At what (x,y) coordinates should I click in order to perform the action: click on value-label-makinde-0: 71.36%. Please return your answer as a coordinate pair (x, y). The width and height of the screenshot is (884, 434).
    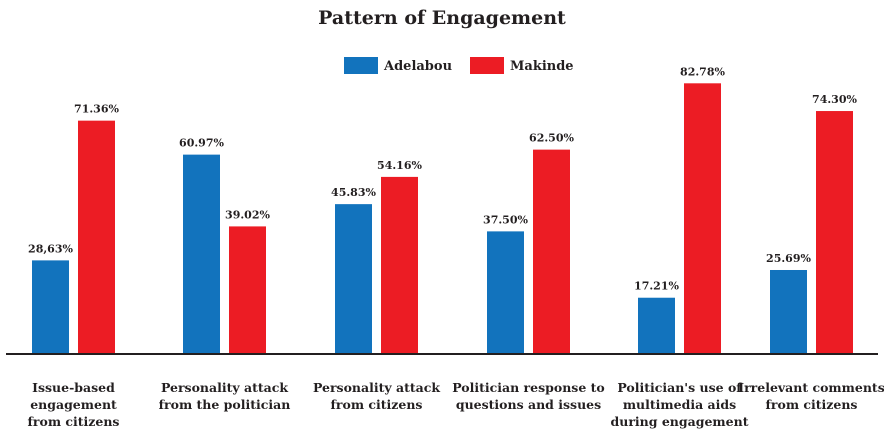
    Looking at the image, I should click on (96, 109).